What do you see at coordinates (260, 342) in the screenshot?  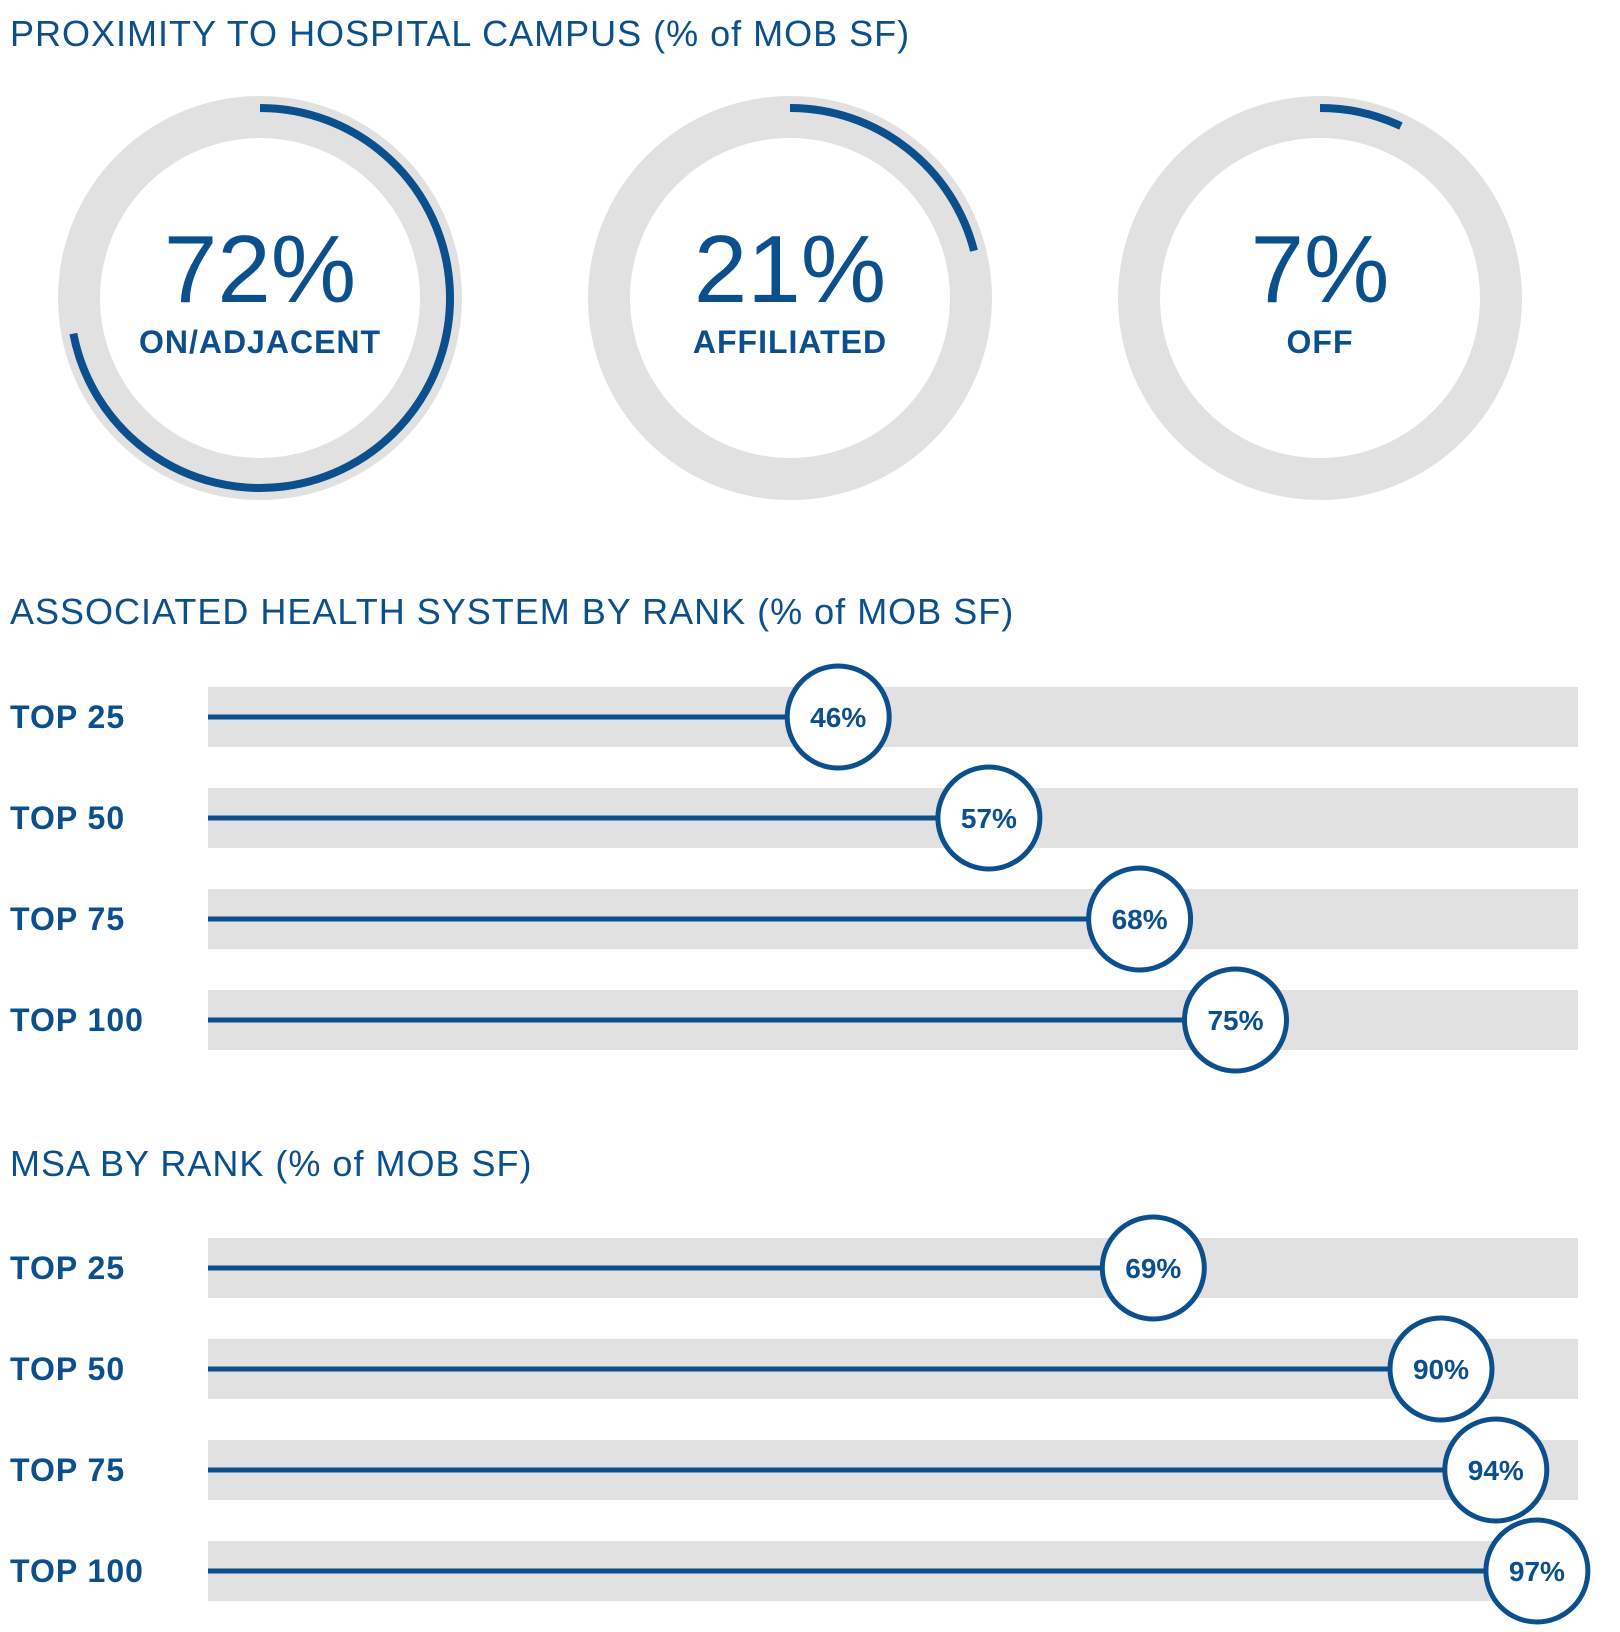 I see `donut-label: ON/ADJACENT` at bounding box center [260, 342].